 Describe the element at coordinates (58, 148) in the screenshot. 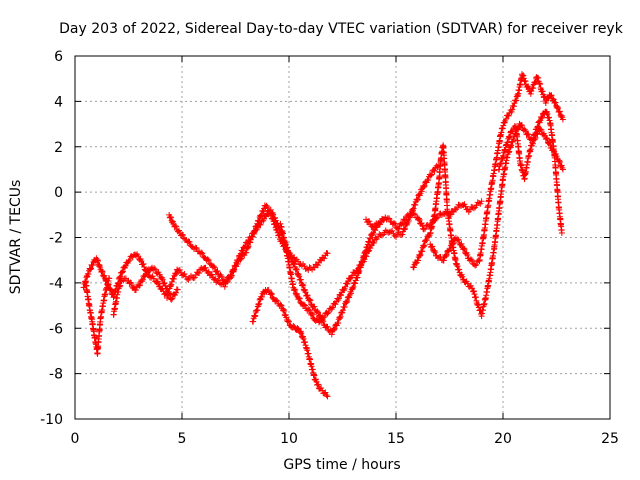

I see `y-tick-label: 2` at that location.